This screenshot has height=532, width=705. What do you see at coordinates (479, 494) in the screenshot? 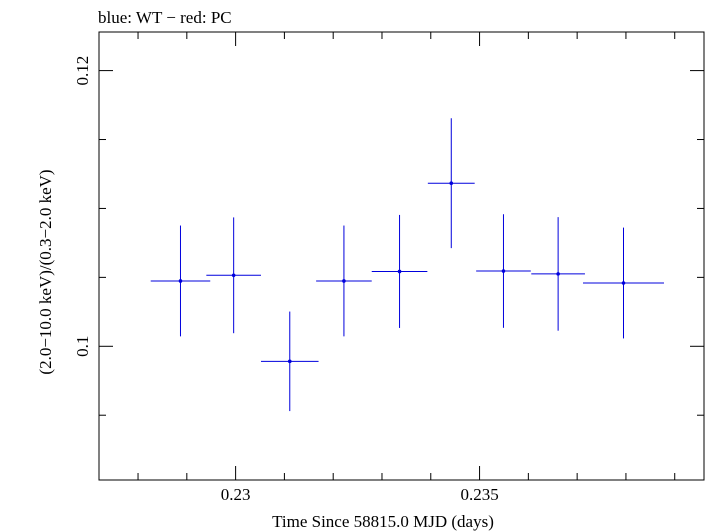
I see `x-tick-label: 0.235` at bounding box center [479, 494].